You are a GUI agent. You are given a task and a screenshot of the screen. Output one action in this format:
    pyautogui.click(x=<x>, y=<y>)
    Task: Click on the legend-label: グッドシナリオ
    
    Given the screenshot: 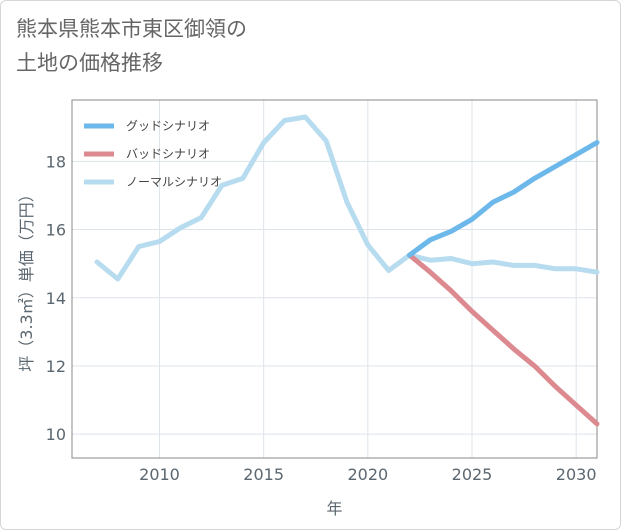 What is the action you would take?
    pyautogui.click(x=168, y=126)
    